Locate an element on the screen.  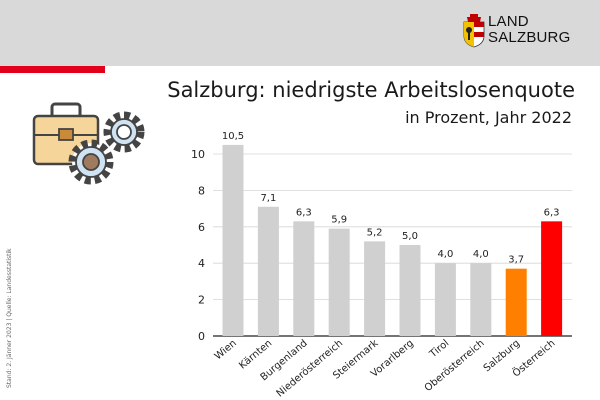
y-tick-label: 10 is located at coordinates (198, 154).